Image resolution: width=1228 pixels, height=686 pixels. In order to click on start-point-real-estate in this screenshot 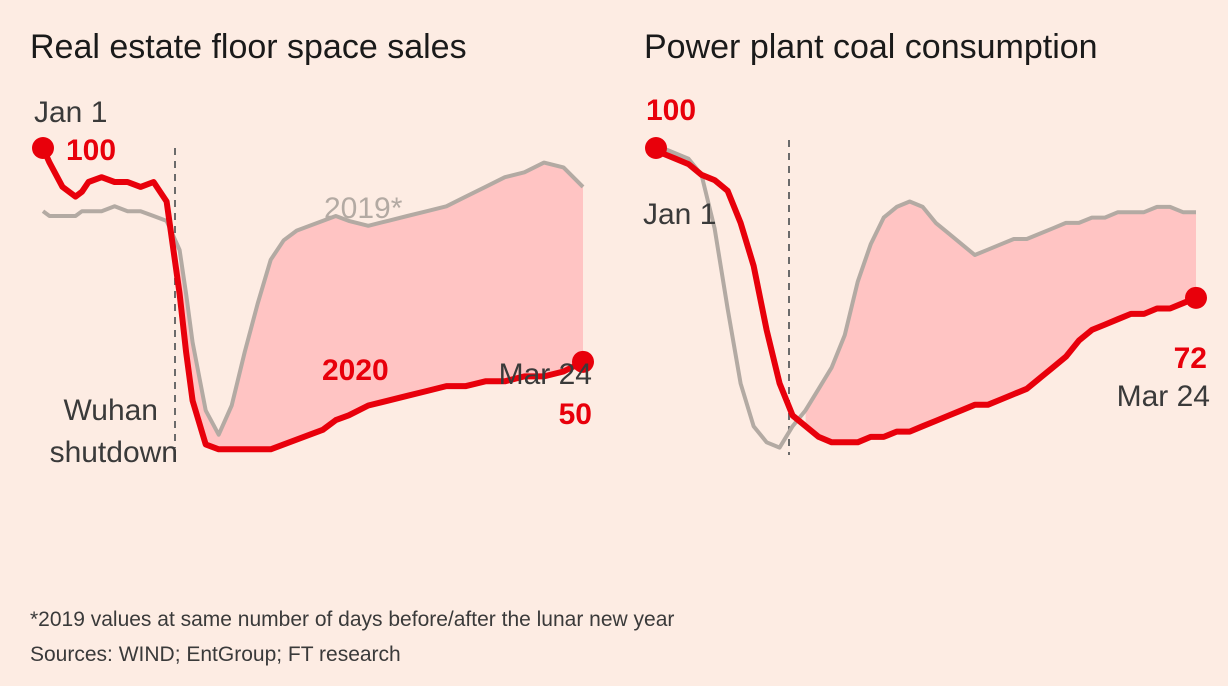, I will do `click(43, 148)`.